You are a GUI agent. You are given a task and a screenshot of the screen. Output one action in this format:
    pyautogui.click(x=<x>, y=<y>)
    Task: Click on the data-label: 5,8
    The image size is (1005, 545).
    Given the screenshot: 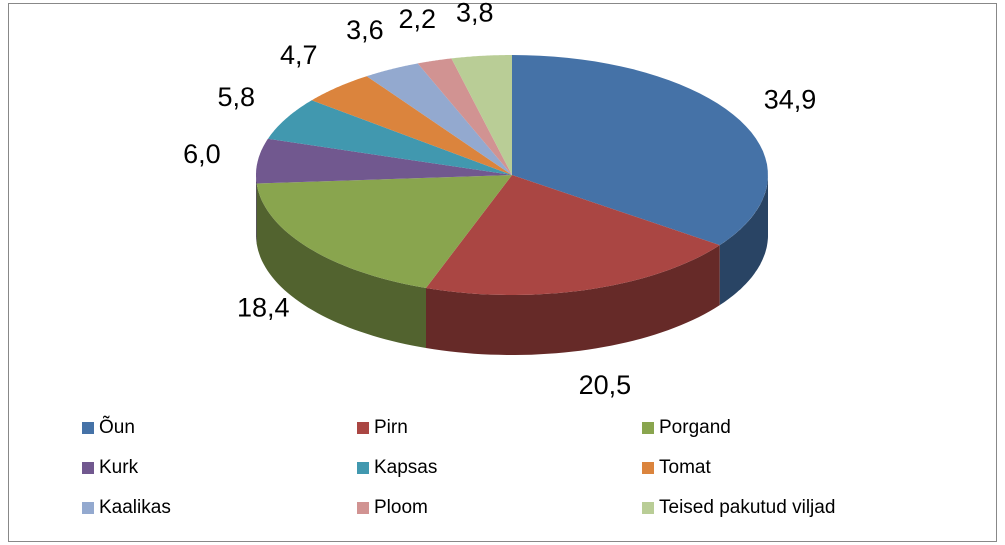 What is the action you would take?
    pyautogui.click(x=237, y=97)
    